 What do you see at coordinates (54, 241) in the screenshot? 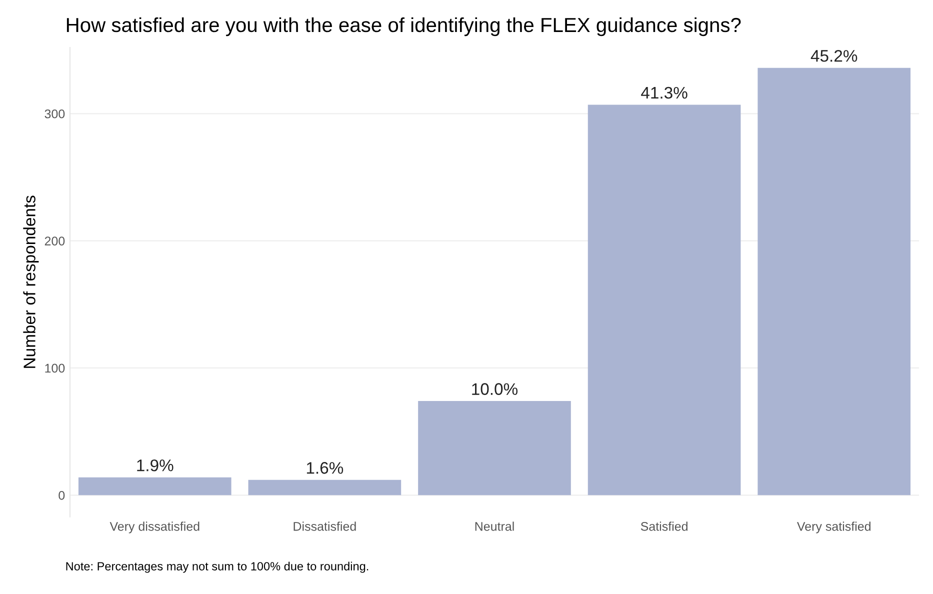
I see `y-tick-label: 200` at bounding box center [54, 241].